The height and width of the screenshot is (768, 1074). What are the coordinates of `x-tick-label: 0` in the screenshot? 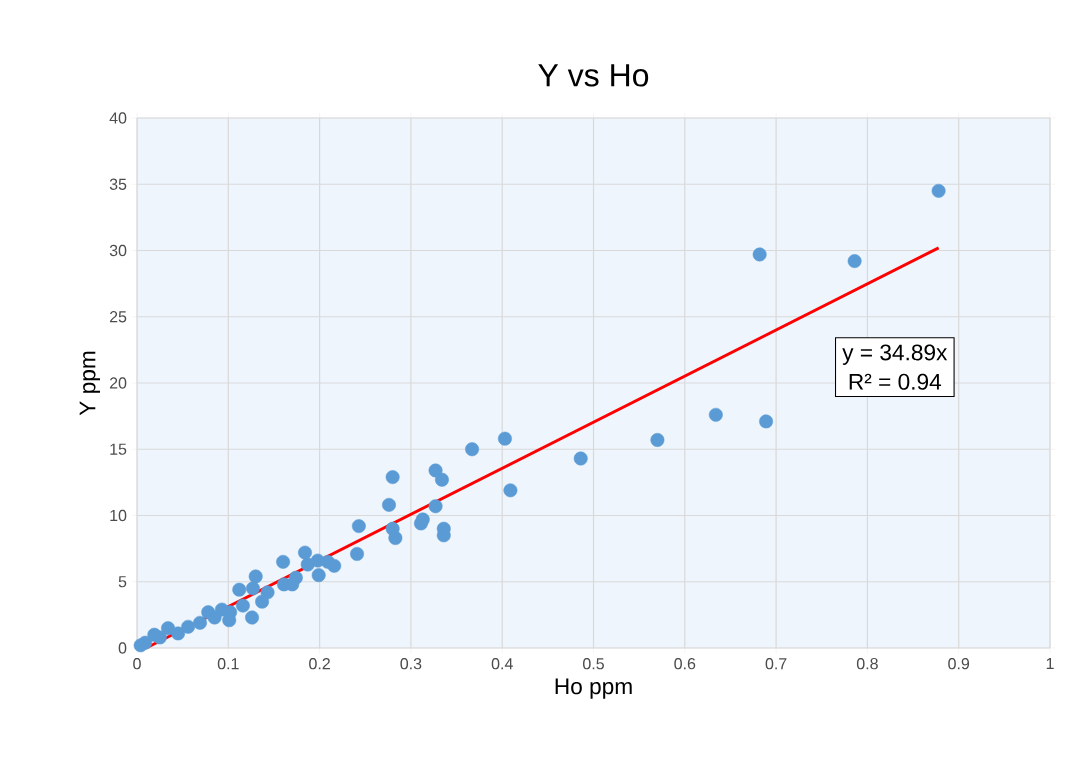 It's located at (137, 664).